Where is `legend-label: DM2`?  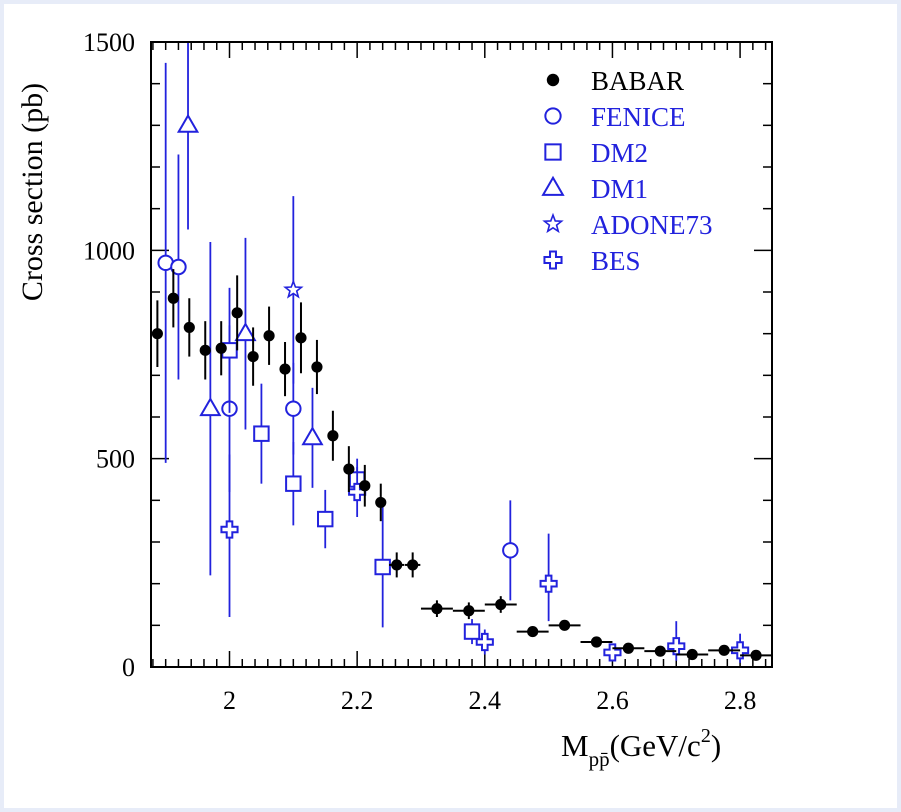
legend-label: DM2 is located at coordinates (619, 153).